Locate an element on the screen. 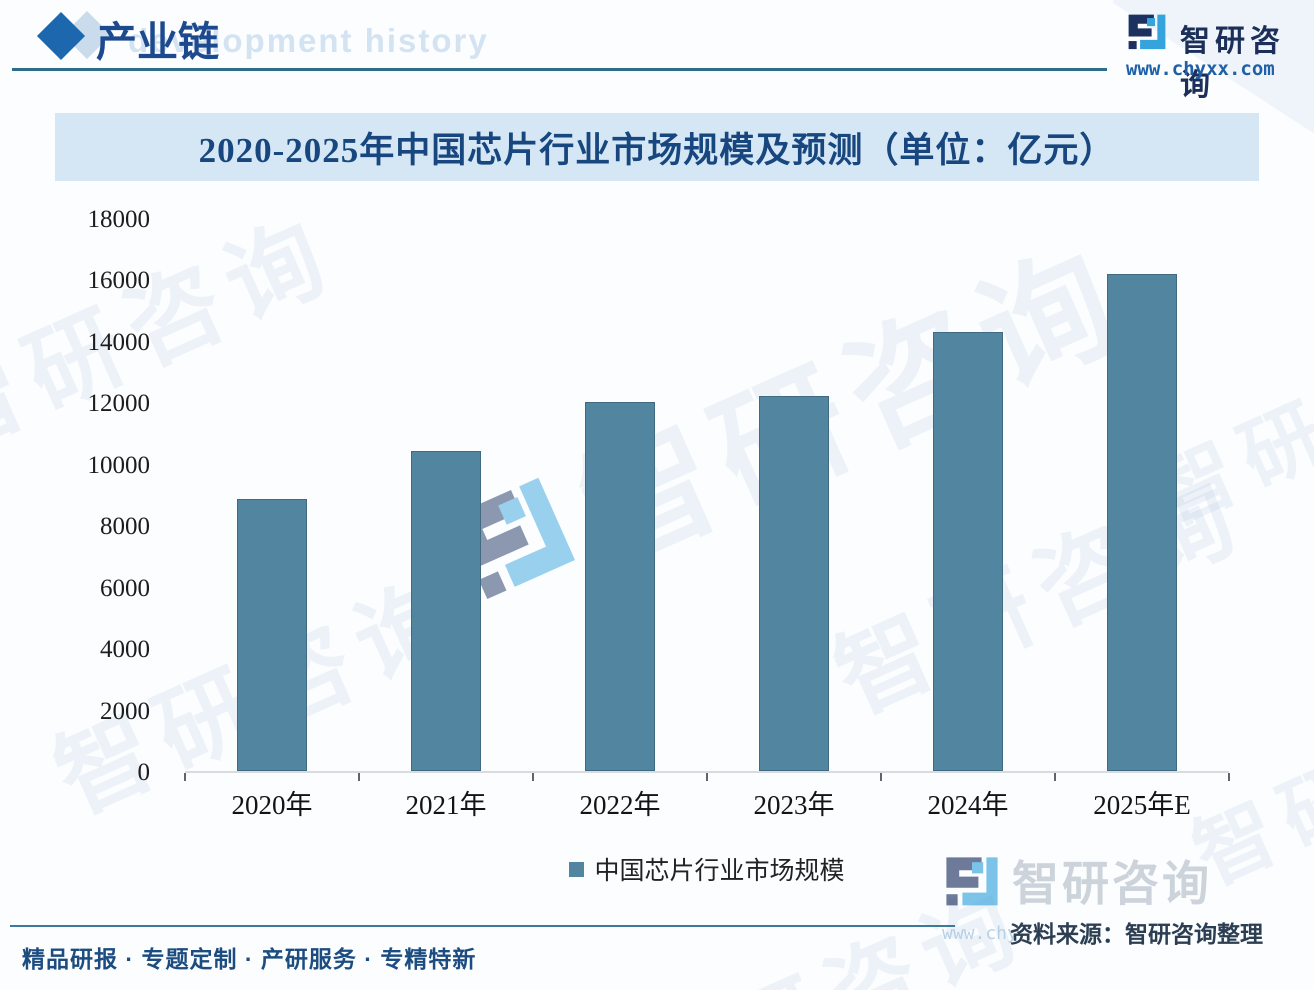 The width and height of the screenshot is (1314, 990). footer-divider is located at coordinates (482, 926).